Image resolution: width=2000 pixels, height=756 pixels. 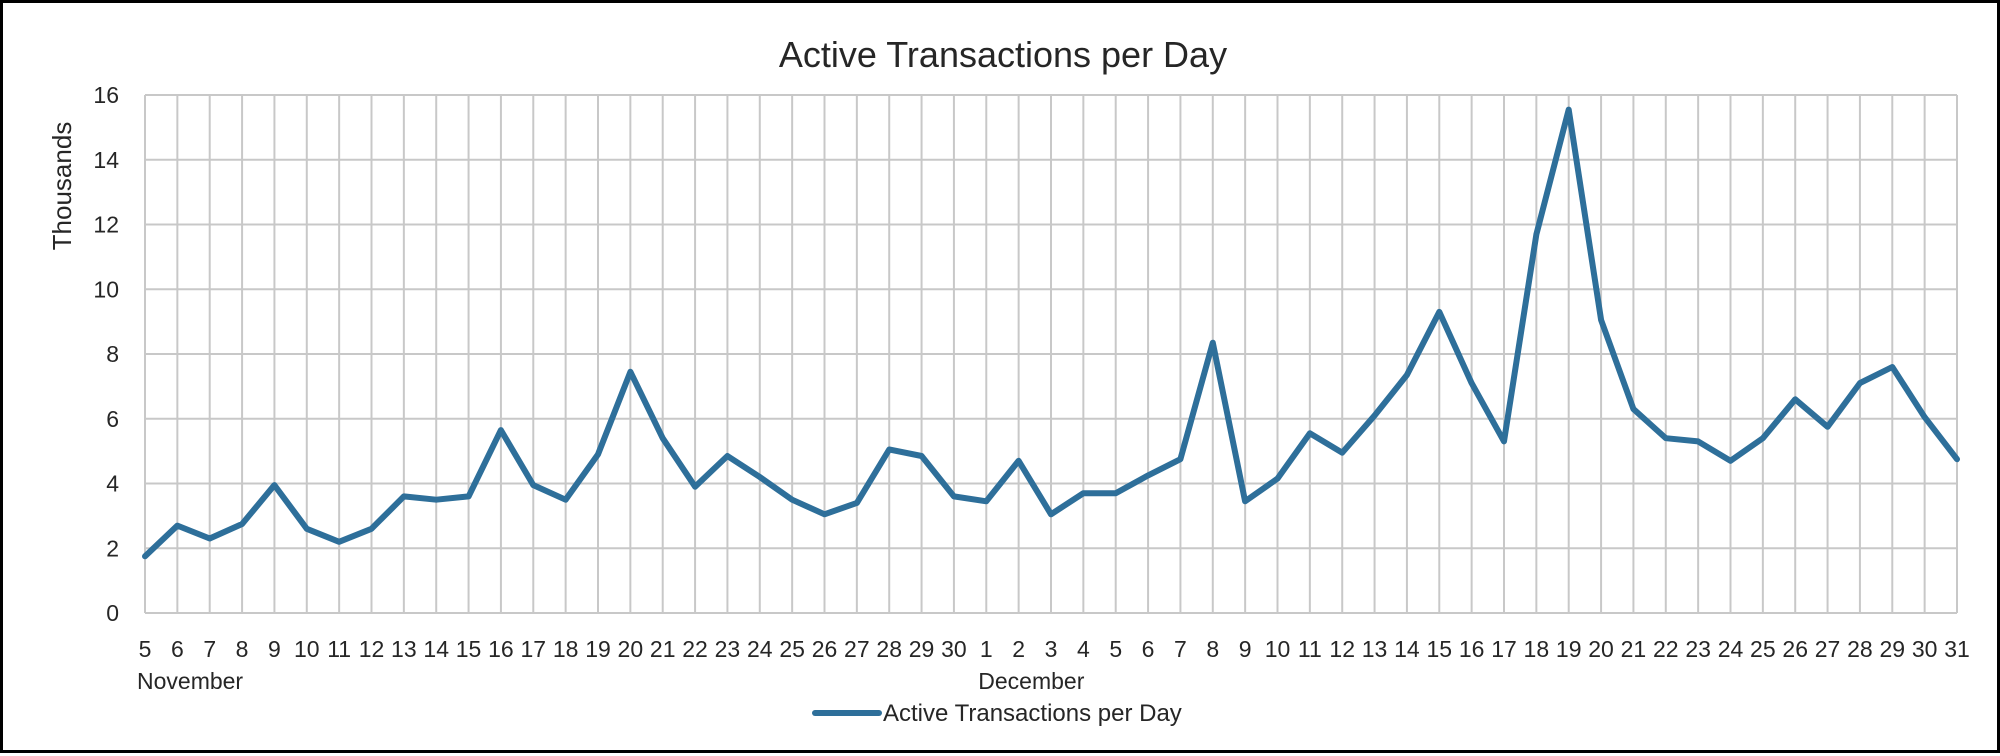 I want to click on x-tick-label-51: 26, so click(x=1795, y=649).